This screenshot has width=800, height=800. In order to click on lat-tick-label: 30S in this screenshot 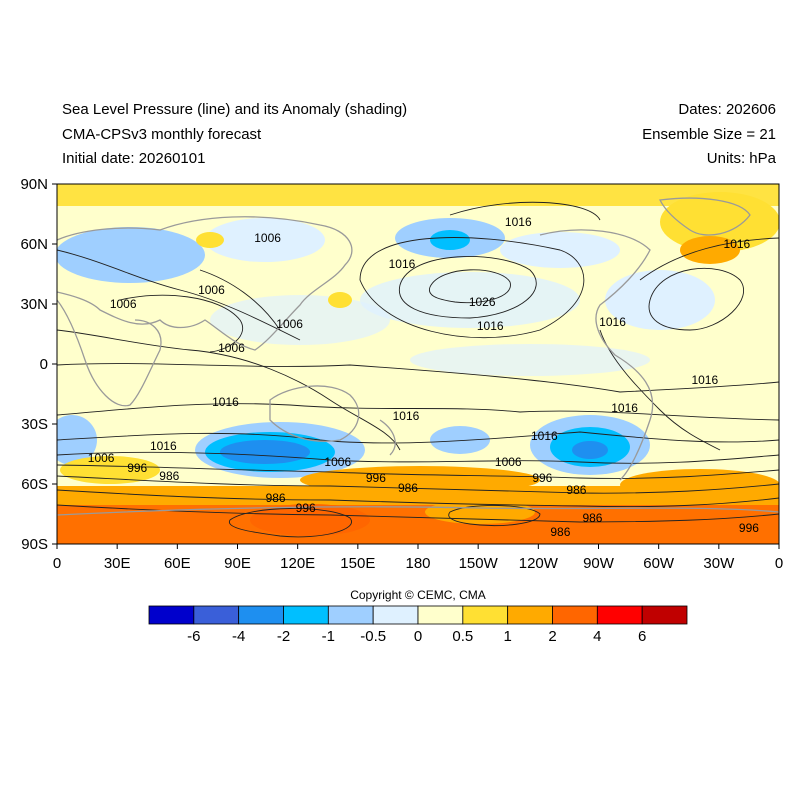, I will do `click(34, 424)`.